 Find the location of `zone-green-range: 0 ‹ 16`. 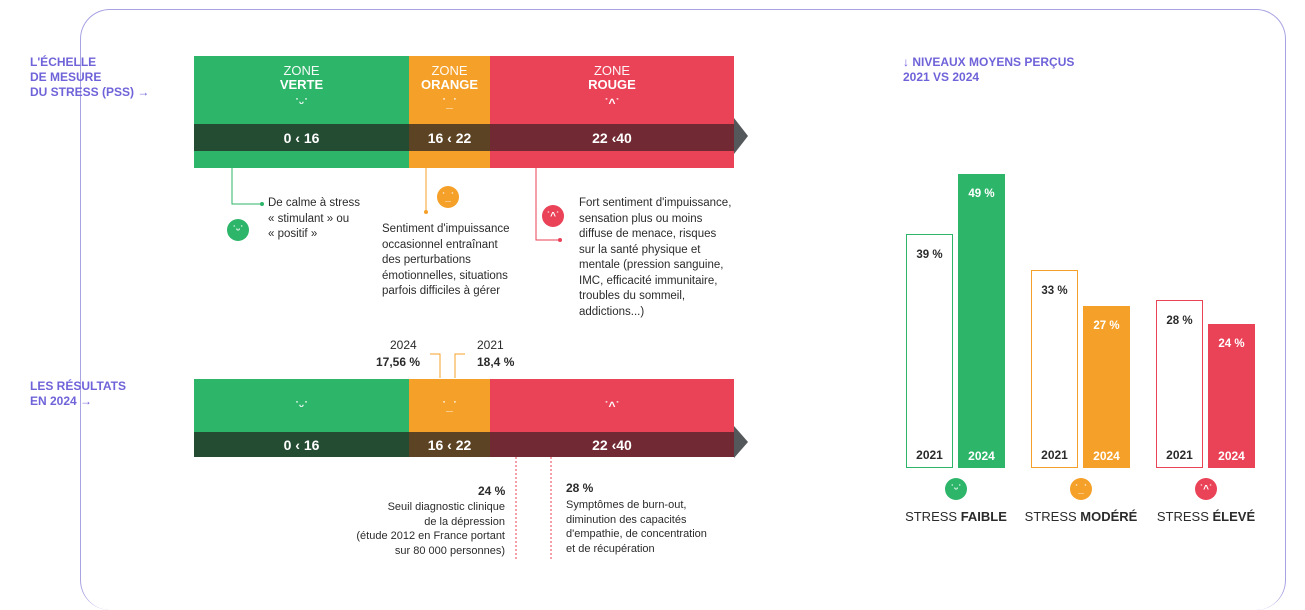

zone-green-range: 0 ‹ 16 is located at coordinates (301, 137).